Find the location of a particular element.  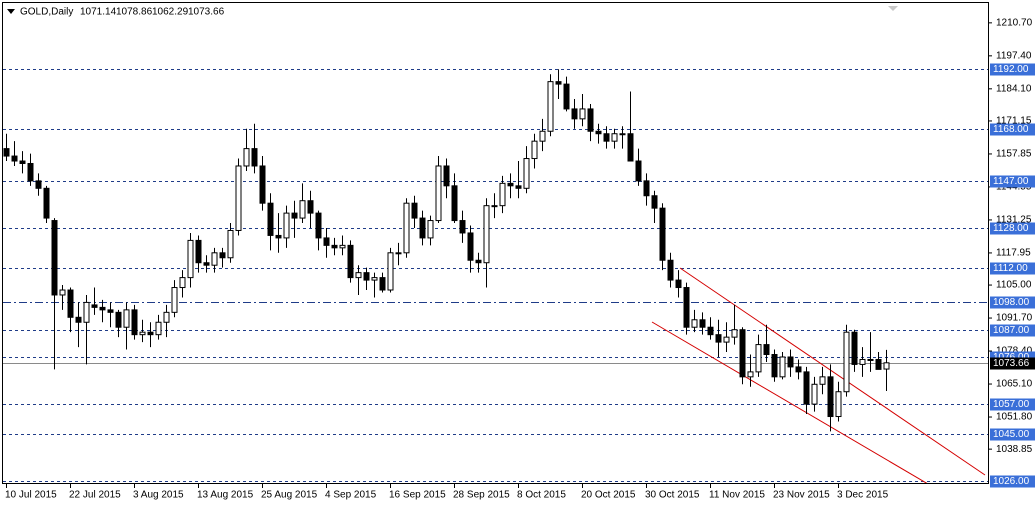

level-label: 1128.00 is located at coordinates (1011, 228).